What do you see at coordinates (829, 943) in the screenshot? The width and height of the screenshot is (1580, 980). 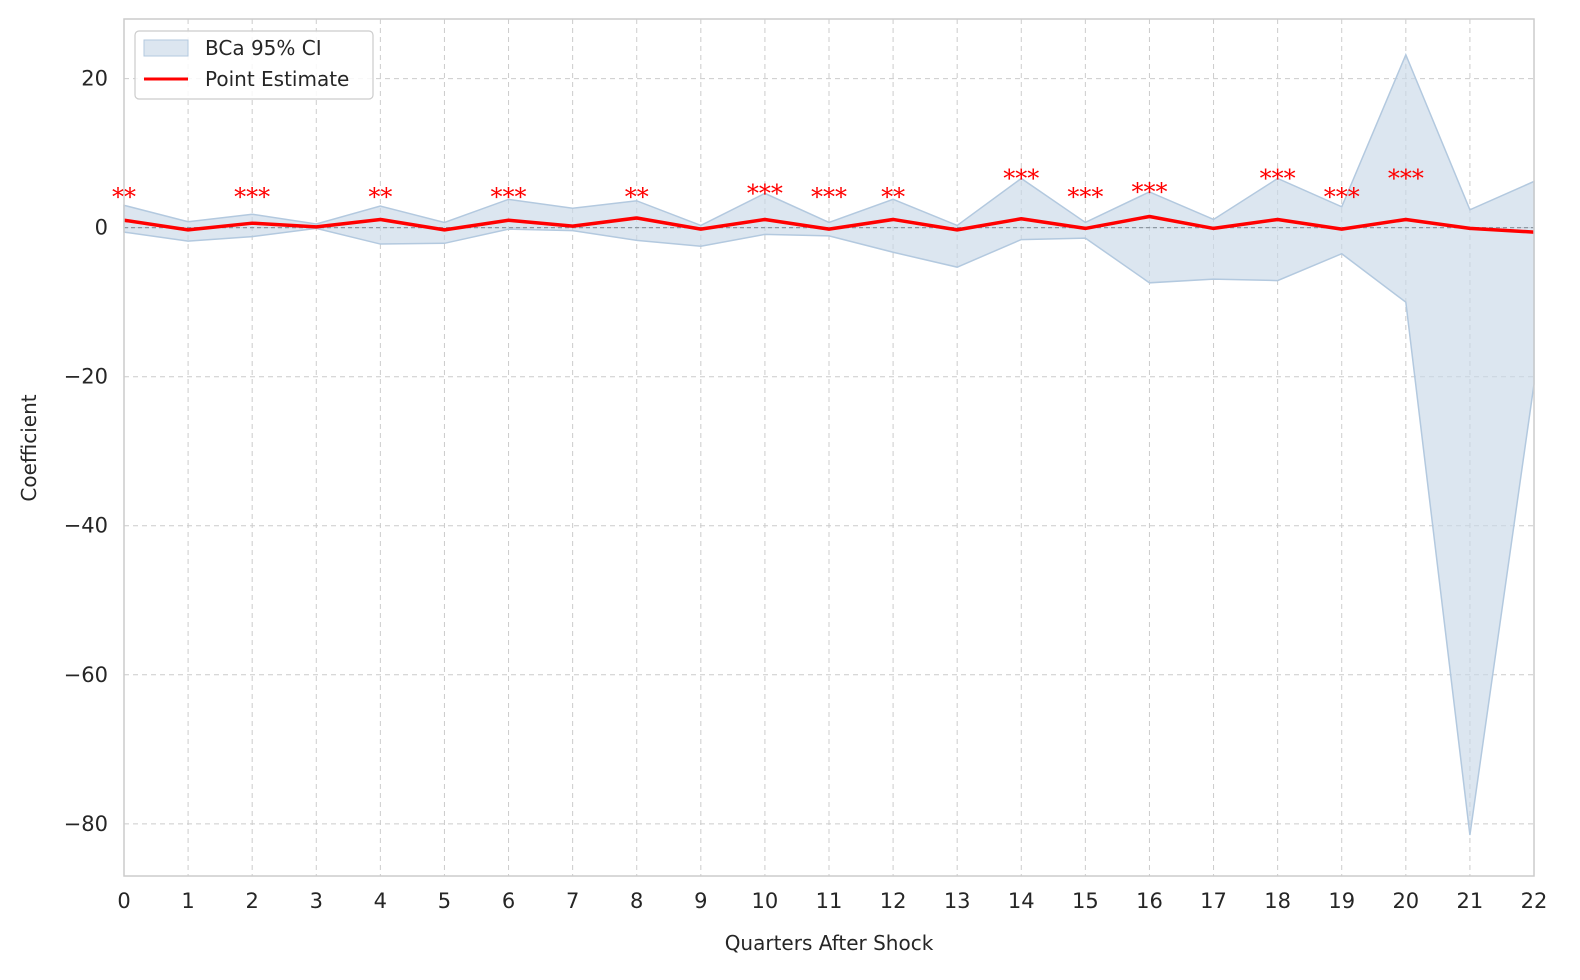 I see `x-axis-label: Quarters After Shock` at bounding box center [829, 943].